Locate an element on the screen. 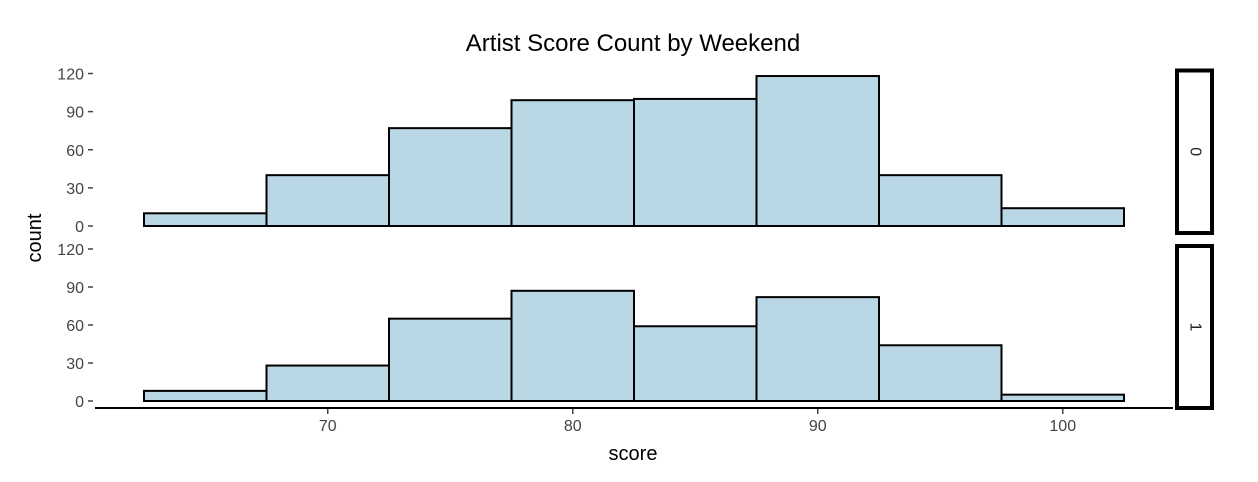 The height and width of the screenshot is (482, 1258). y-axis-title: count is located at coordinates (35, 237).